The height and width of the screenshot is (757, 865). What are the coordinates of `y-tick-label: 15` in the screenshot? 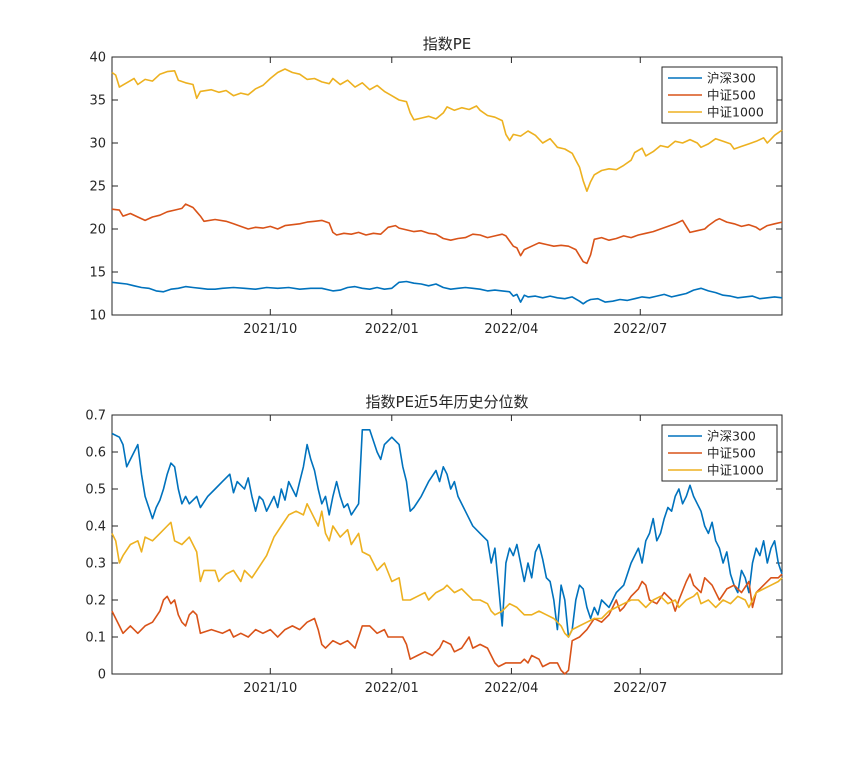 It's located at (97, 273).